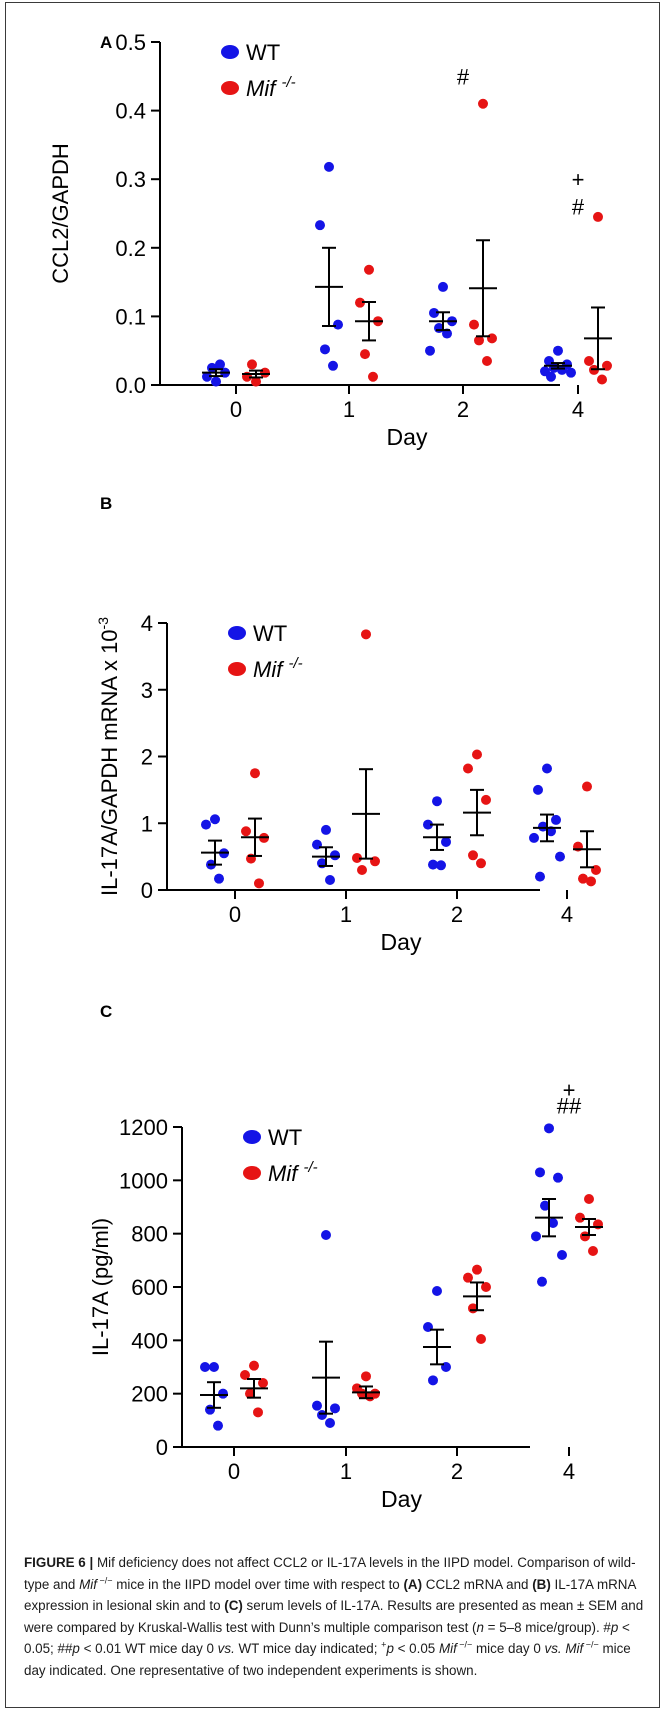  Describe the element at coordinates (293, 1172) in the screenshot. I see `legend-label-mif: Mif -/-` at that location.